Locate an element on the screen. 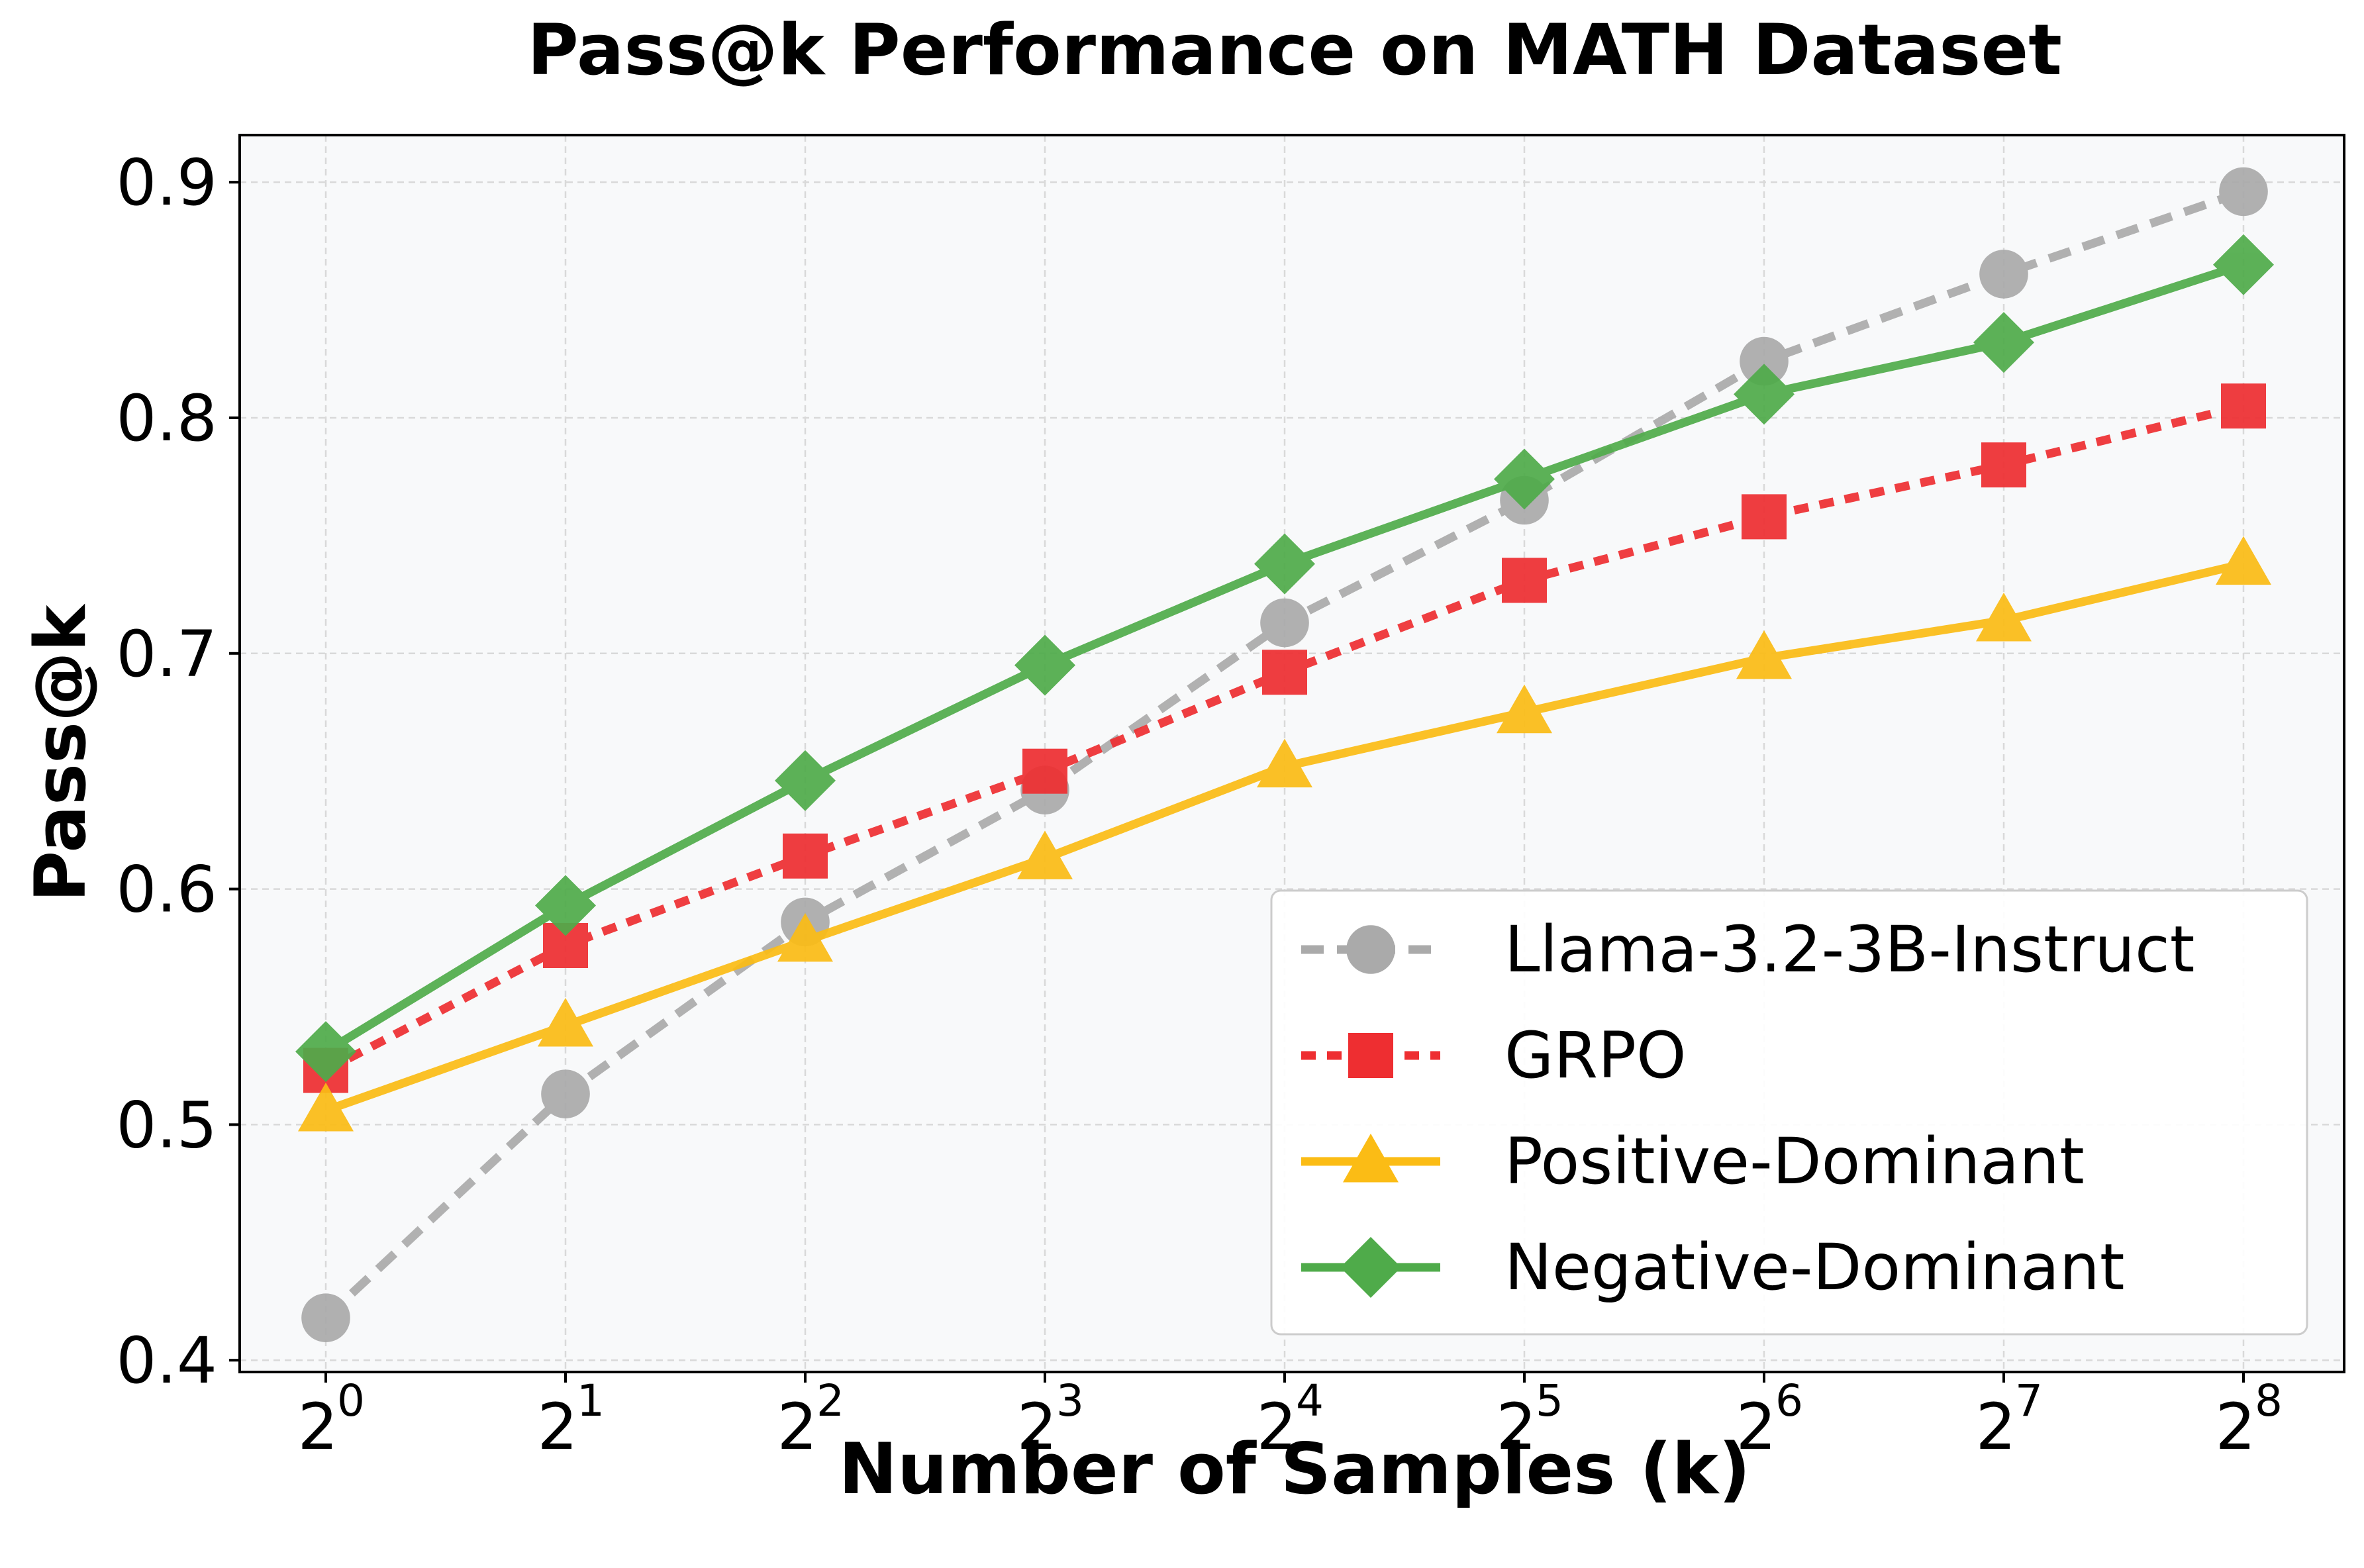 Image resolution: width=2364 pixels, height=1568 pixels. legend-item: GRPO is located at coordinates (1494, 1055).